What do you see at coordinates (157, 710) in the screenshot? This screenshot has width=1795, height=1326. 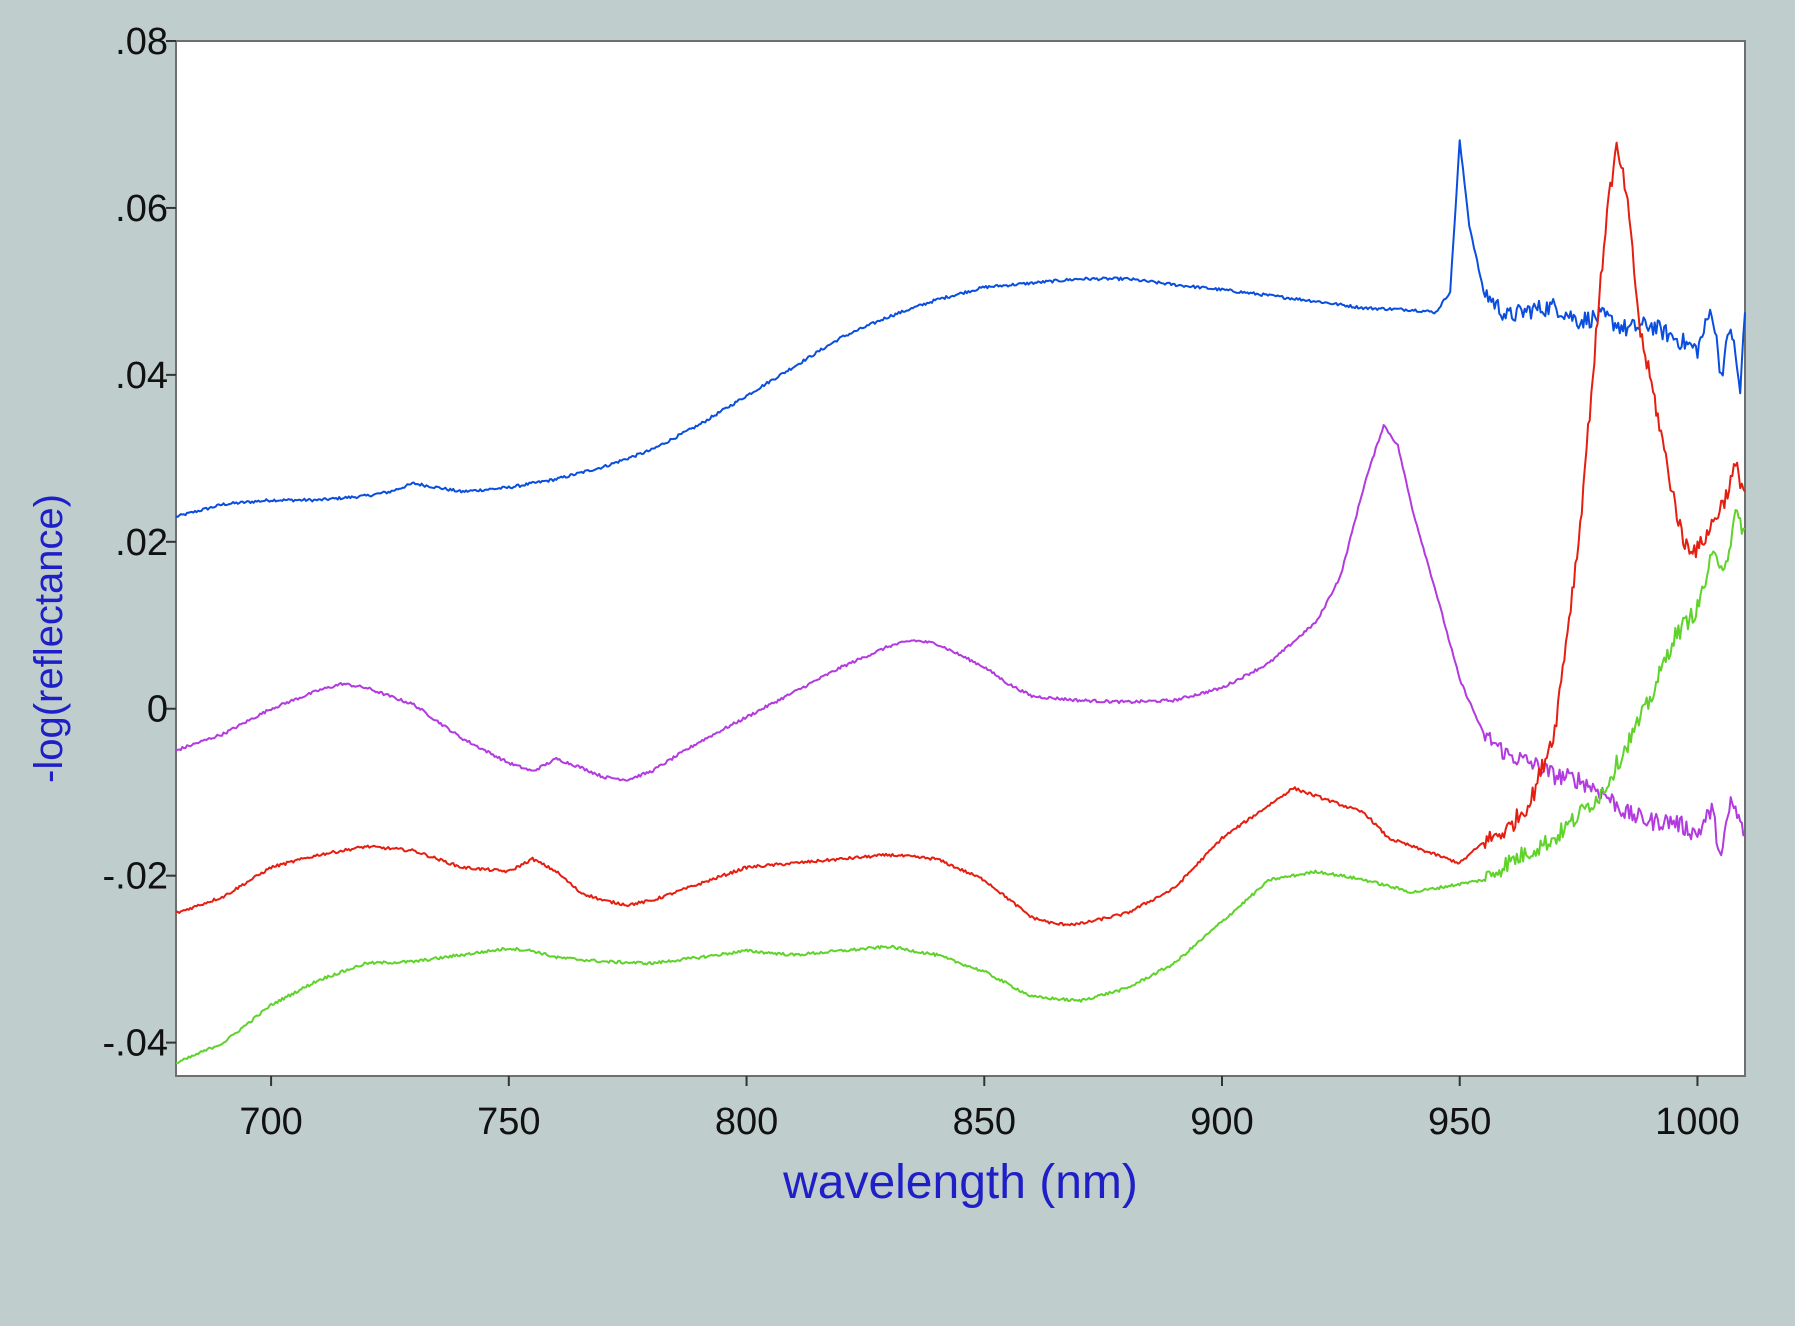 I see `y-tick-label: 0` at bounding box center [157, 710].